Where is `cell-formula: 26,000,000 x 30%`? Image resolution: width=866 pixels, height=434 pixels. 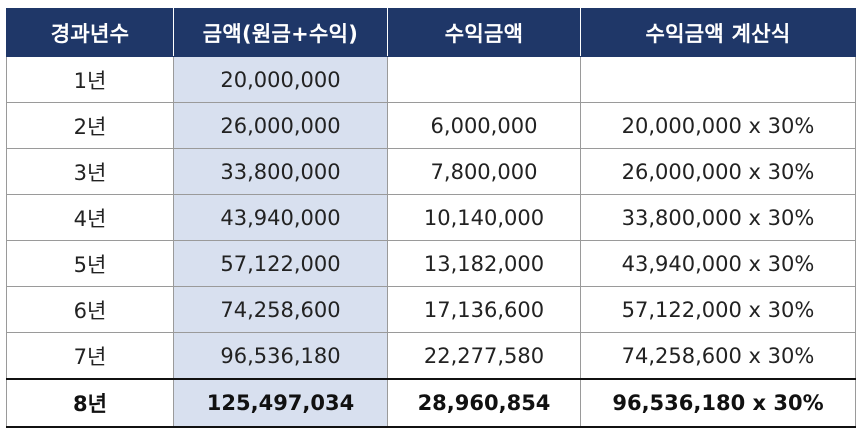 cell-formula: 26,000,000 x 30% is located at coordinates (718, 171).